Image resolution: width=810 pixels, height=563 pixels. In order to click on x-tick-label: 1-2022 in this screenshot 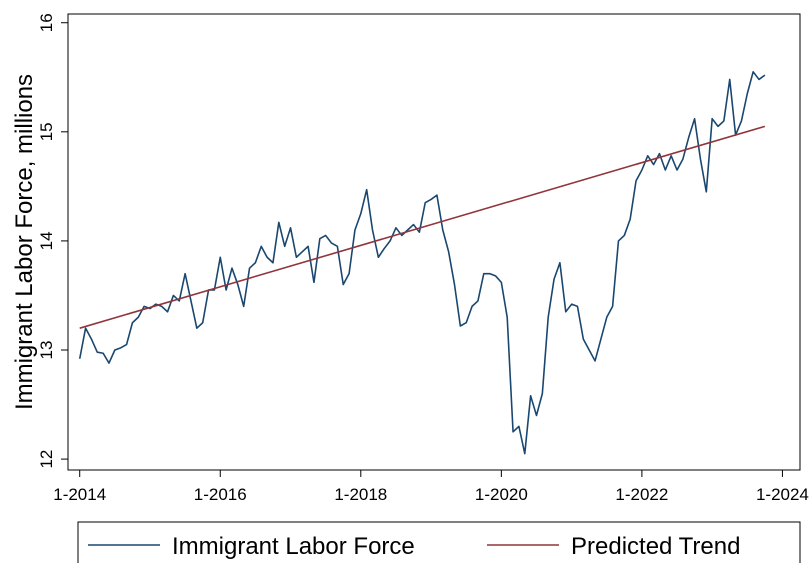, I will do `click(641, 494)`.